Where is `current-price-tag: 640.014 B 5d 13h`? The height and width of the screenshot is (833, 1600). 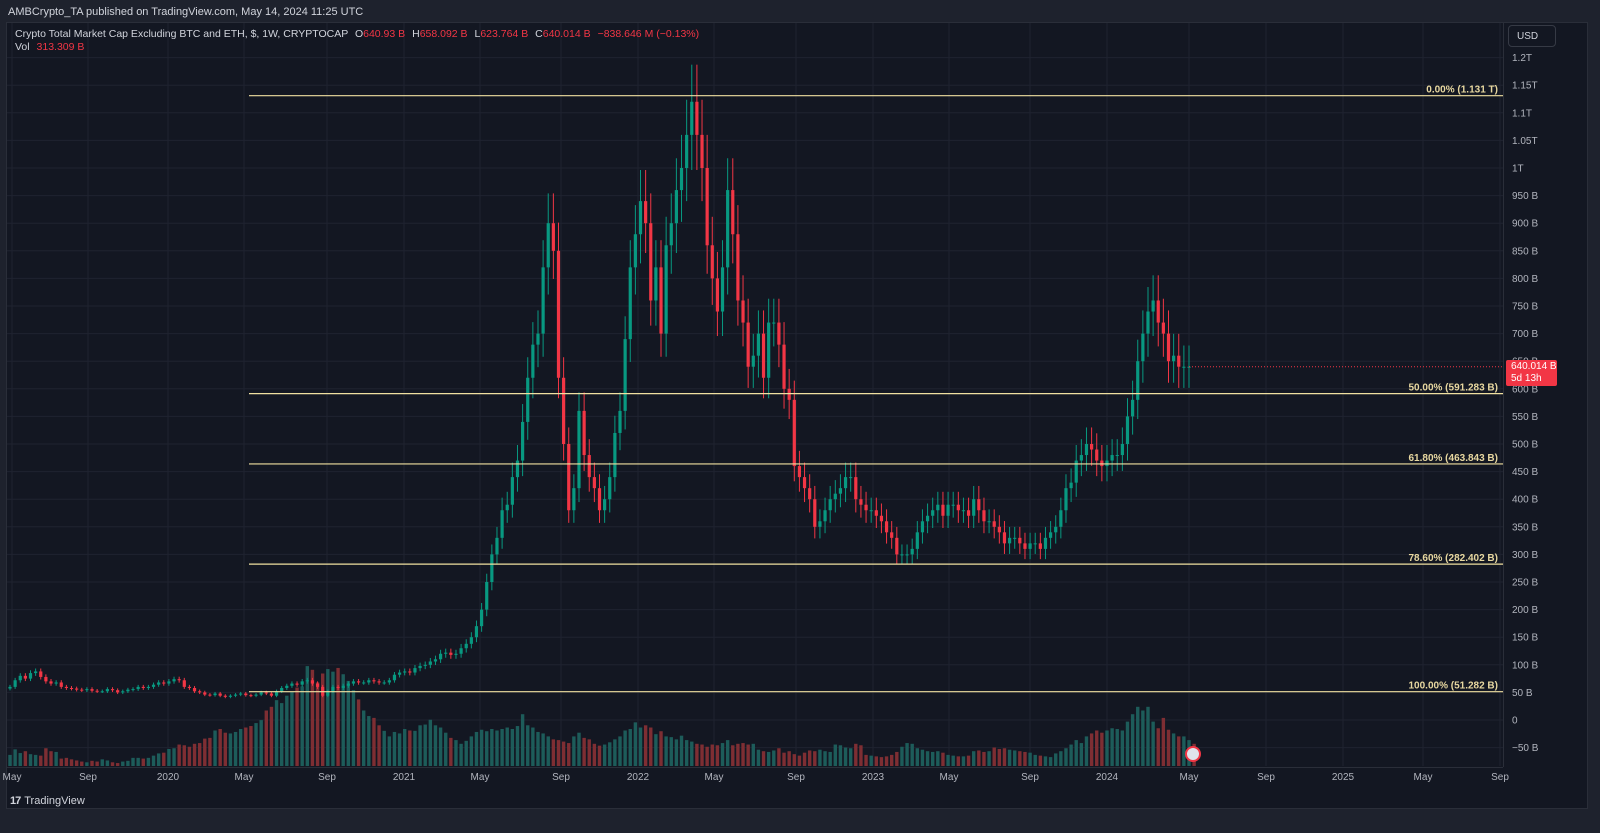 current-price-tag: 640.014 B 5d 13h is located at coordinates (1531, 373).